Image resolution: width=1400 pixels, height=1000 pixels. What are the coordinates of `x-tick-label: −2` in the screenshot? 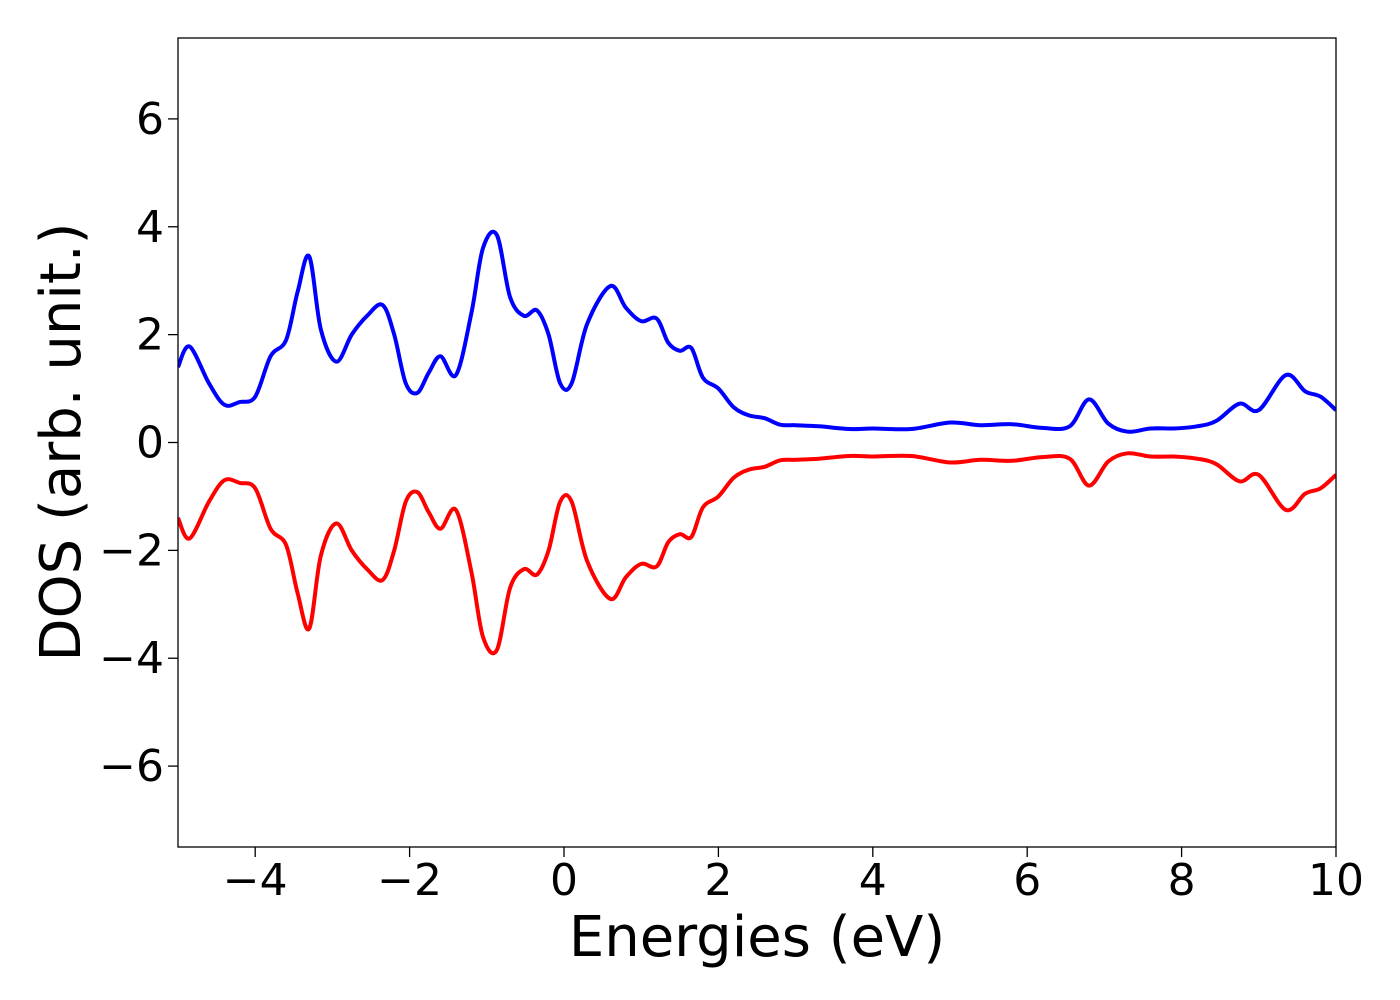 It's located at (409, 880).